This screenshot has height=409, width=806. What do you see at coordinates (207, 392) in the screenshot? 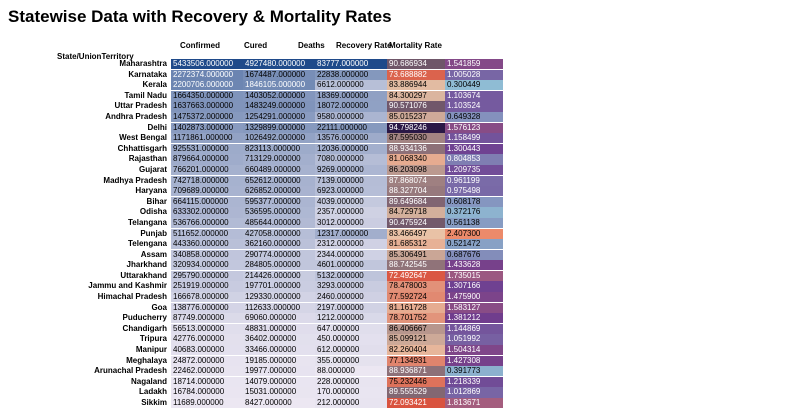
I see `cell-confirmed: 16784.000000` at bounding box center [207, 392].